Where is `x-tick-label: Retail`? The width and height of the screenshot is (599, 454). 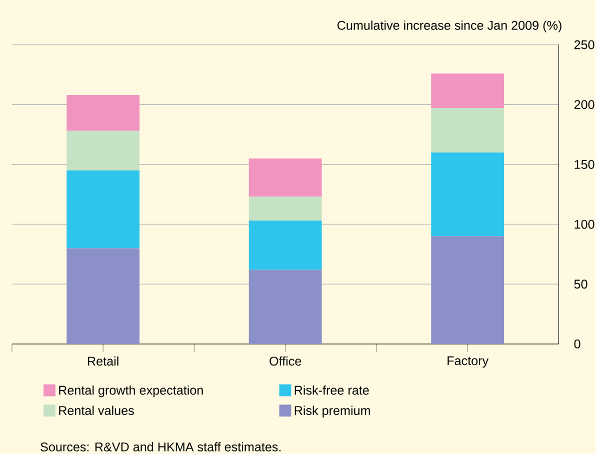
x-tick-label: Retail is located at coordinates (103, 361).